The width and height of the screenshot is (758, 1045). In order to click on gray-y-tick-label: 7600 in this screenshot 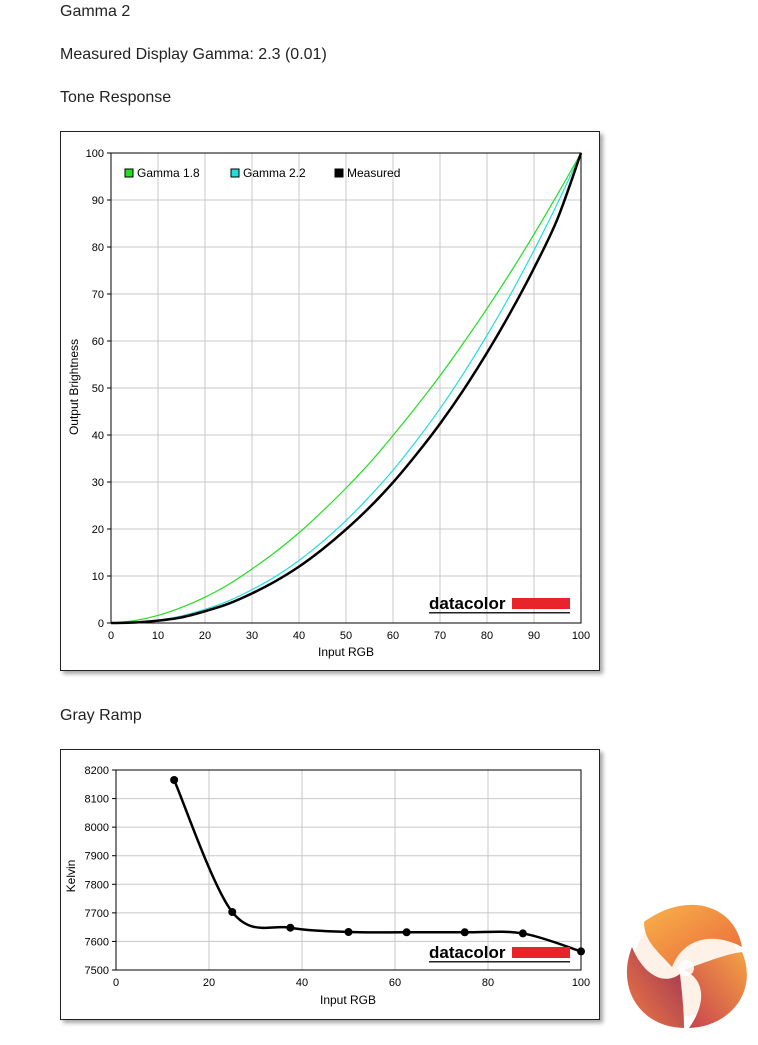, I will do `click(97, 942)`.